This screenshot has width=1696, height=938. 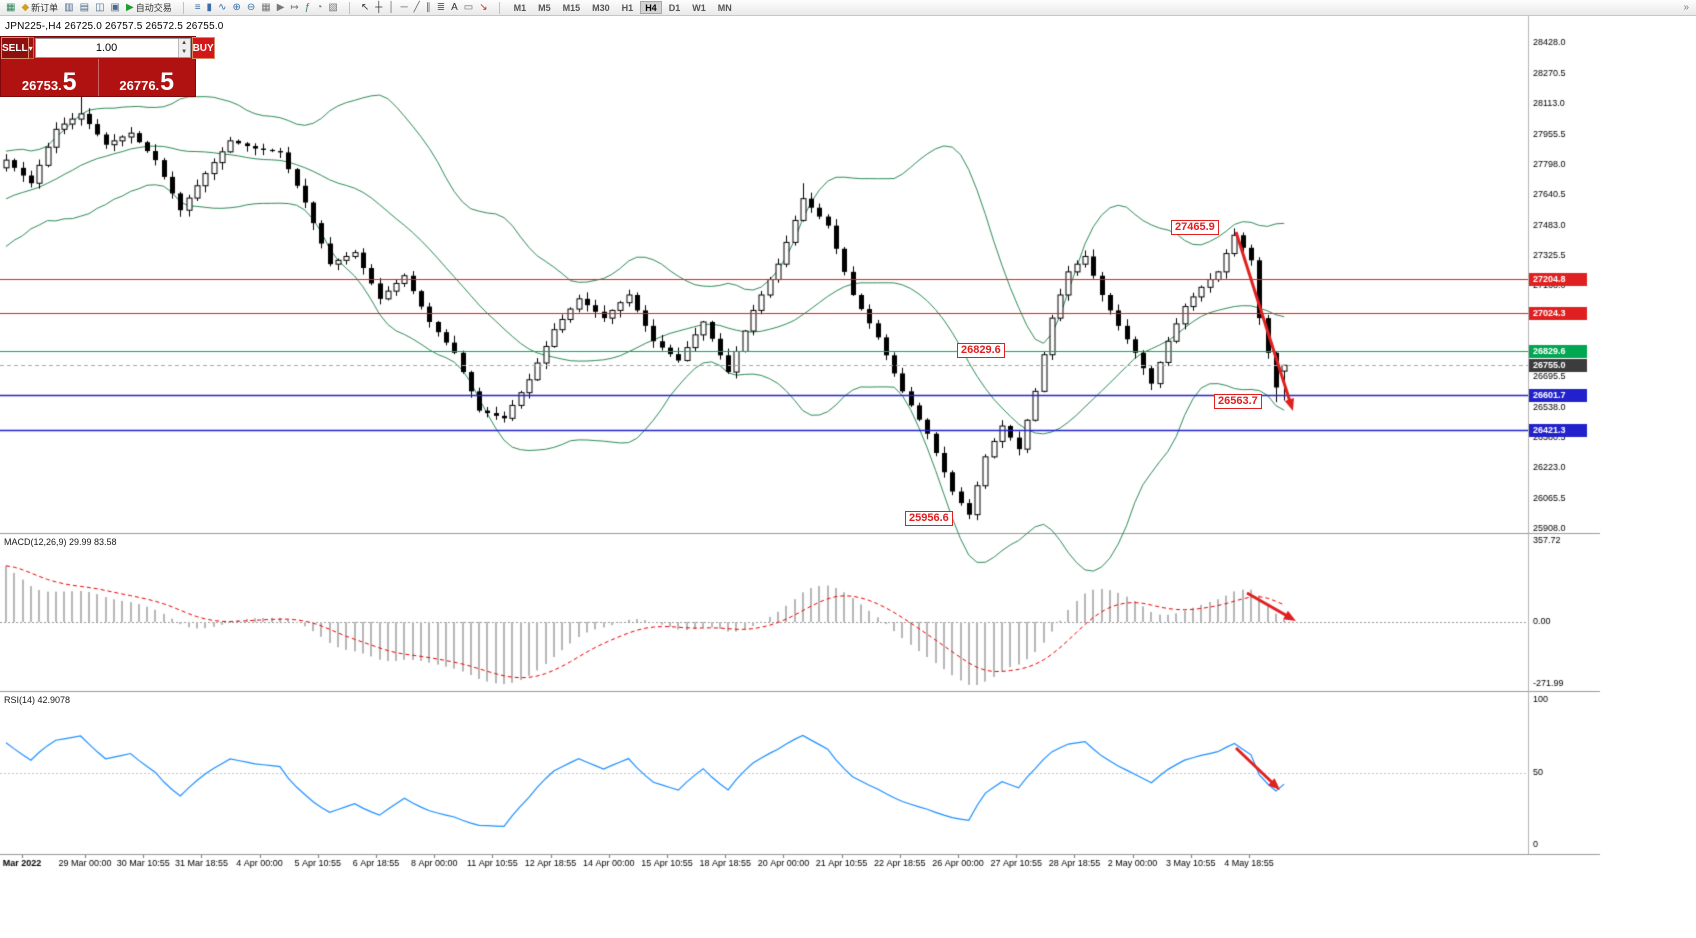 I want to click on price-annotation: 27465.9, so click(x=1195, y=227).